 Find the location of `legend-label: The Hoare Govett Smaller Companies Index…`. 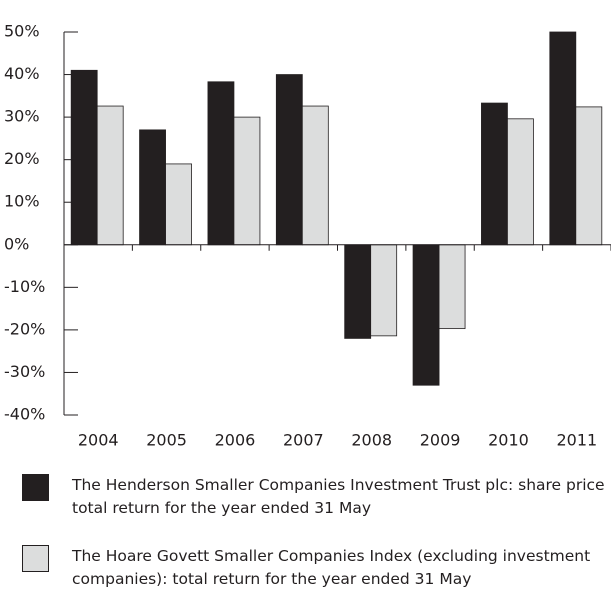

legend-label: The Hoare Govett Smaller Companies Index… is located at coordinates (331, 567).